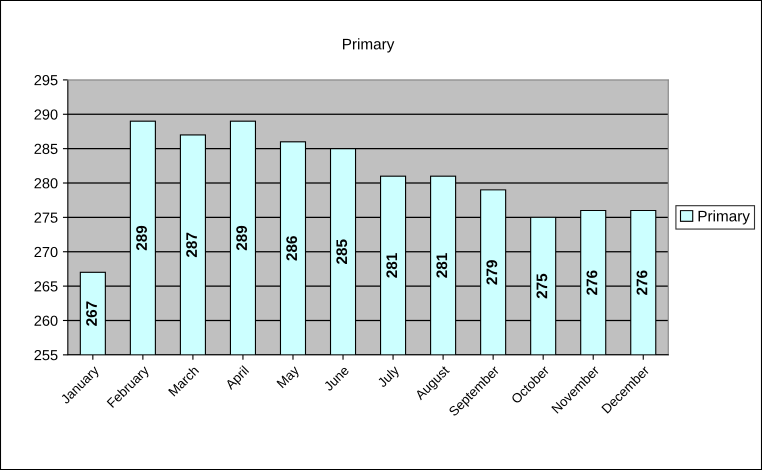 The width and height of the screenshot is (762, 470). I want to click on data-label: 267, so click(91, 314).